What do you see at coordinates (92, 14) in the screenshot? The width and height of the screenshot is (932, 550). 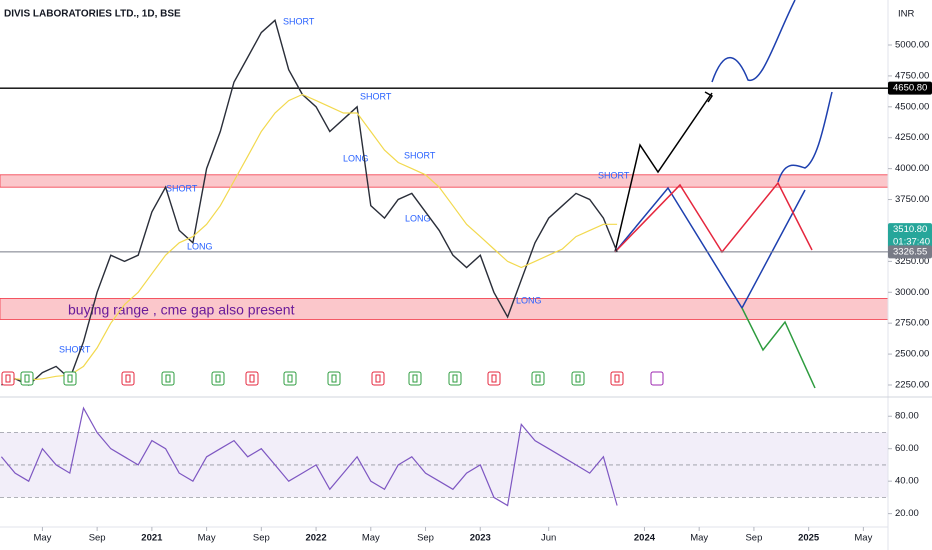 I see `chart-title: DIVIS LABORATORIES LTD., 1D, BSE` at bounding box center [92, 14].